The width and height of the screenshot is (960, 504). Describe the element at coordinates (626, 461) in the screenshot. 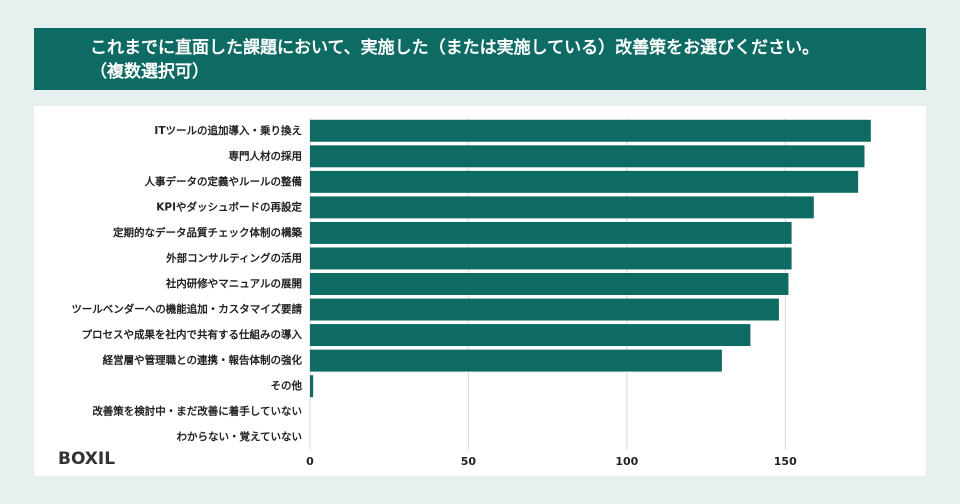

I see `x-tick-label: 100` at that location.